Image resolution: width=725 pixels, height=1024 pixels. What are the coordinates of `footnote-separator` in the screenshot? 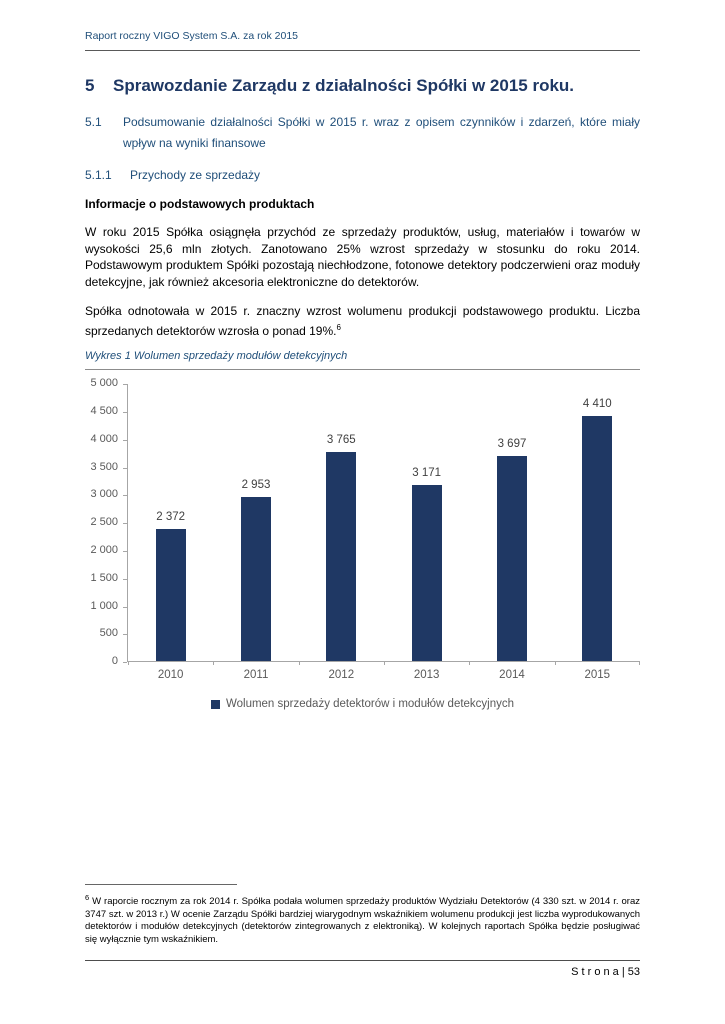 It's located at (161, 884).